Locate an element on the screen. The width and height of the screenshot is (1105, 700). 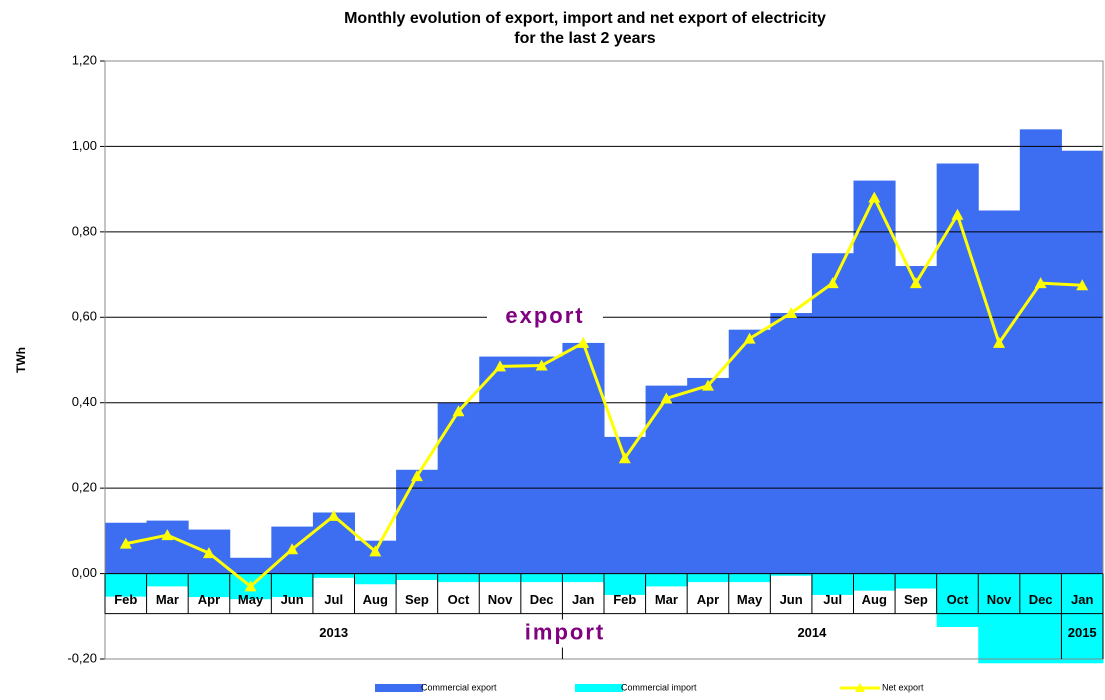
annotation: import is located at coordinates (565, 631).